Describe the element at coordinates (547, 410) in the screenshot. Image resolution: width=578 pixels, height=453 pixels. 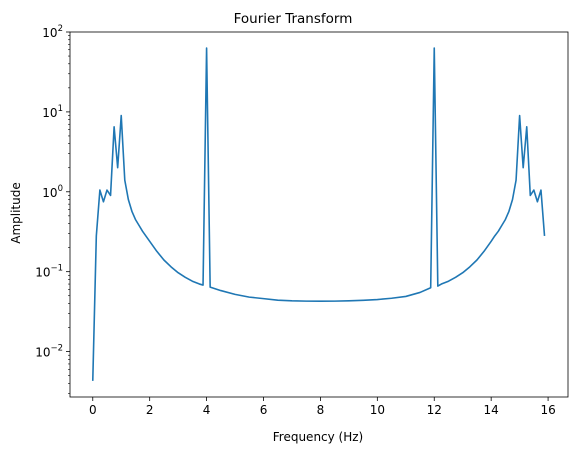
I see `x-tick-label: 16` at that location.